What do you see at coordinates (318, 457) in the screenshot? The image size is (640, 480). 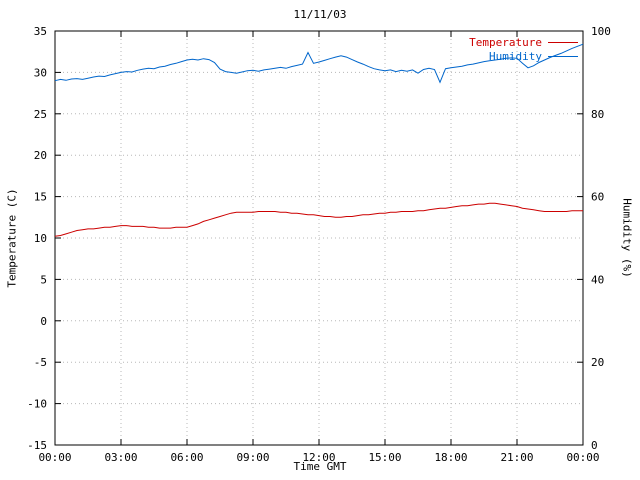 I see `svg-text: 12:00` at bounding box center [318, 457].